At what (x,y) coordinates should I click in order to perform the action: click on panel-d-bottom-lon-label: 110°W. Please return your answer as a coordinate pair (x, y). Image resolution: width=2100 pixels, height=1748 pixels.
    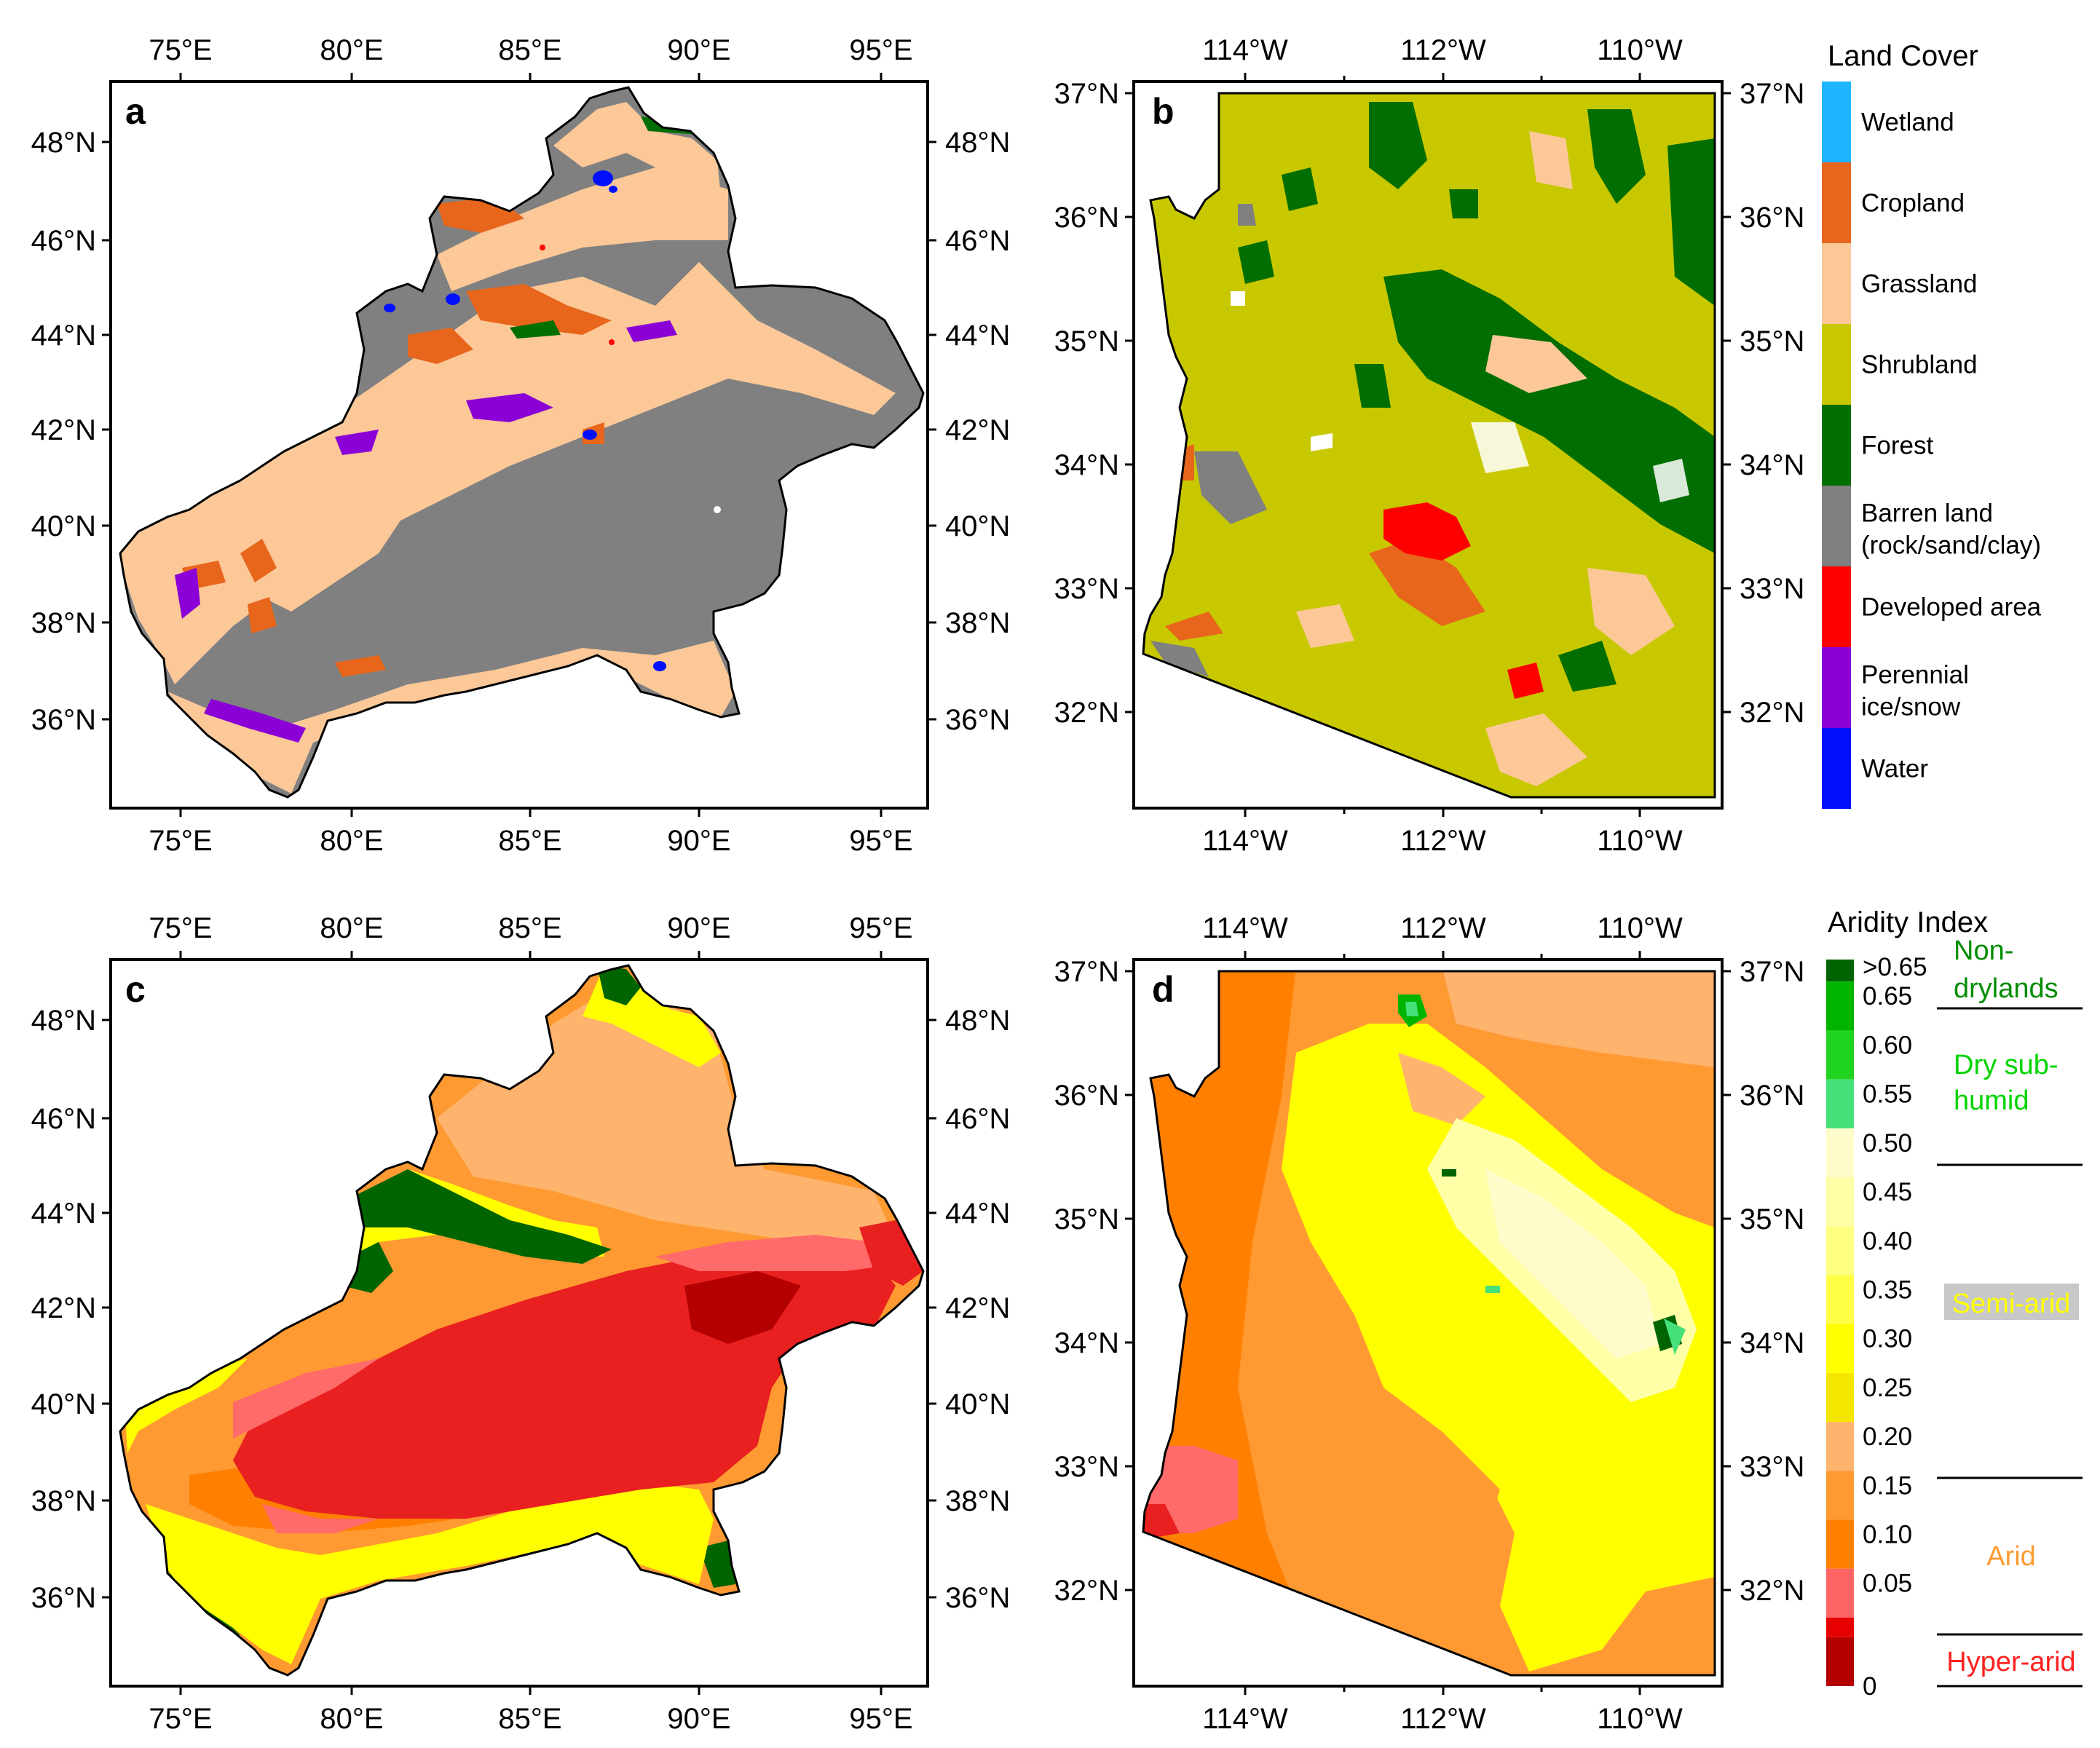
    Looking at the image, I should click on (1640, 1719).